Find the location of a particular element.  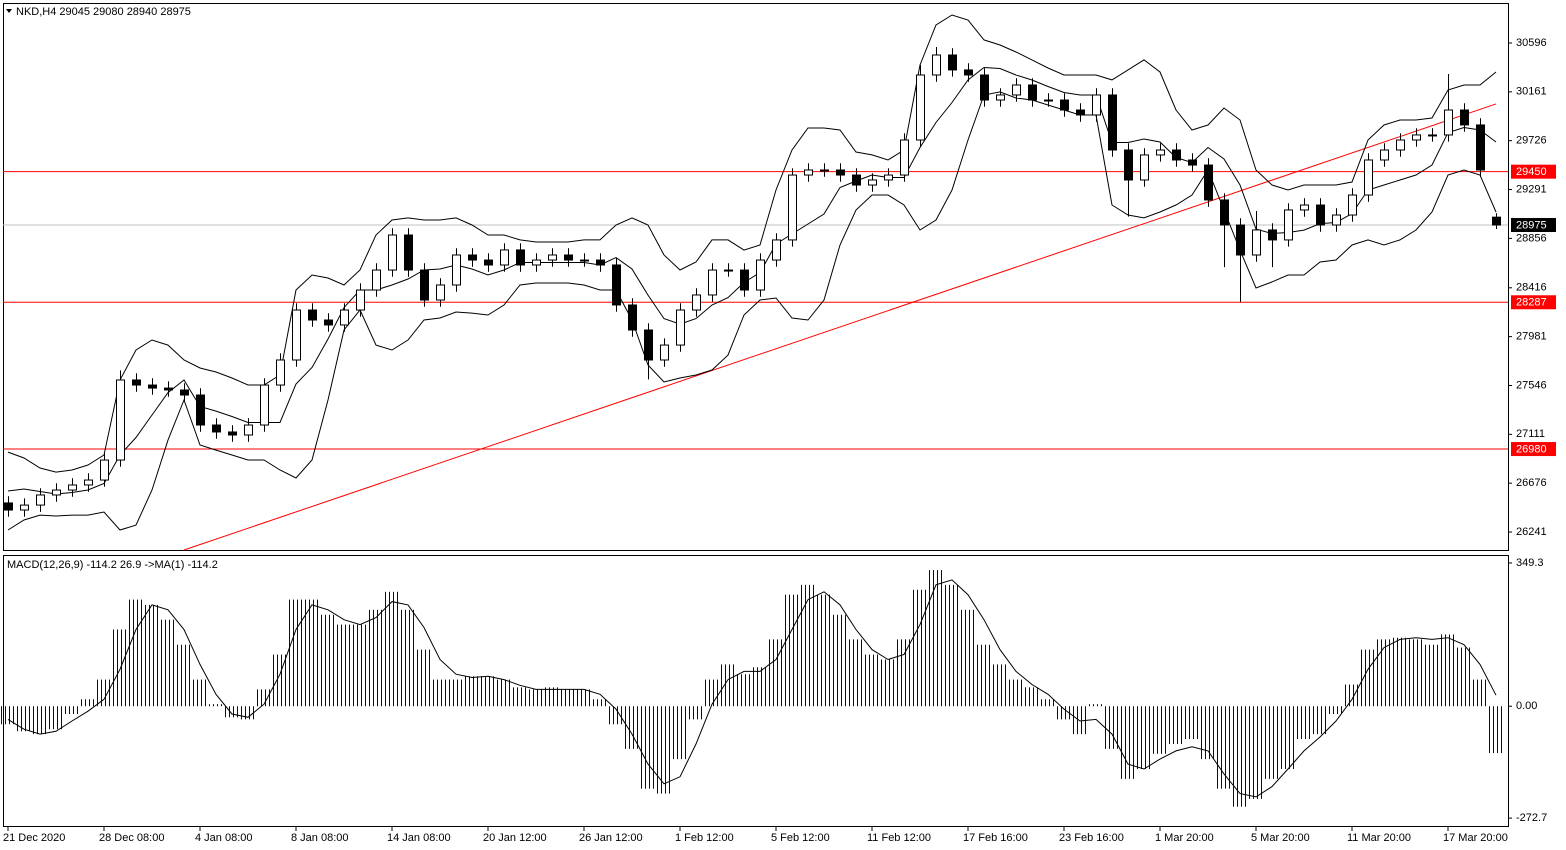

y-tick-label: 27111 is located at coordinates (1530, 434).